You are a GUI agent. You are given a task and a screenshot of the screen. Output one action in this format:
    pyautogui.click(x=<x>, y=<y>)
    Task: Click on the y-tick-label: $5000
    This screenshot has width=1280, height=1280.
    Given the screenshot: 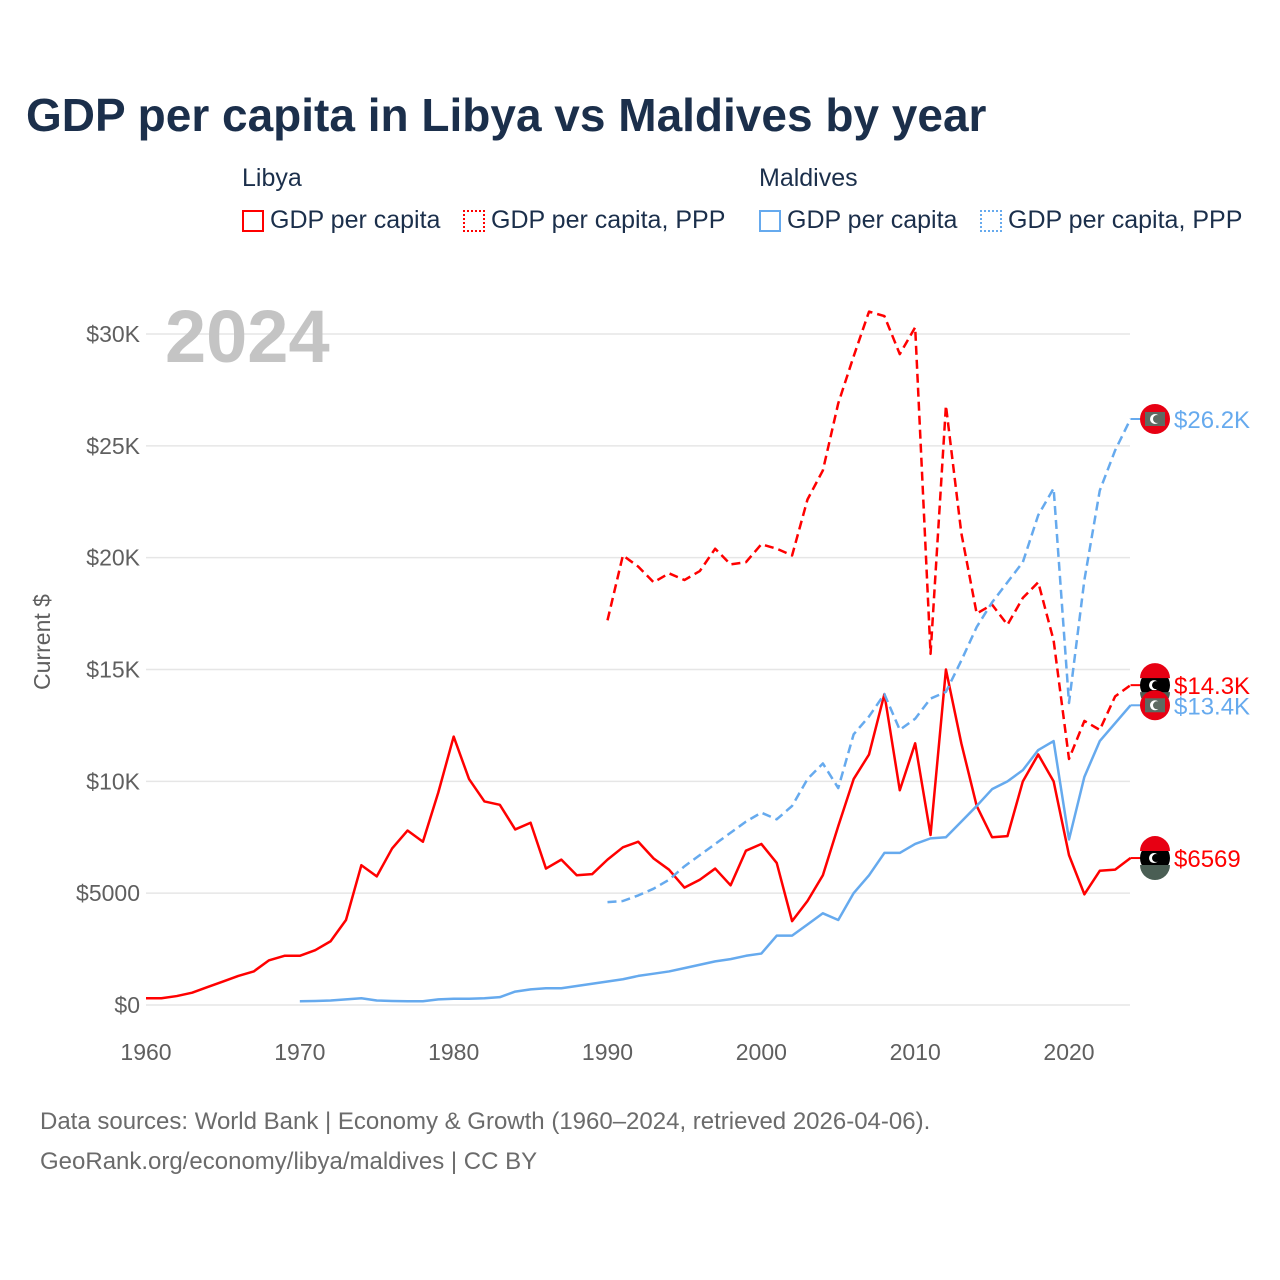 What is the action you would take?
    pyautogui.click(x=108, y=893)
    